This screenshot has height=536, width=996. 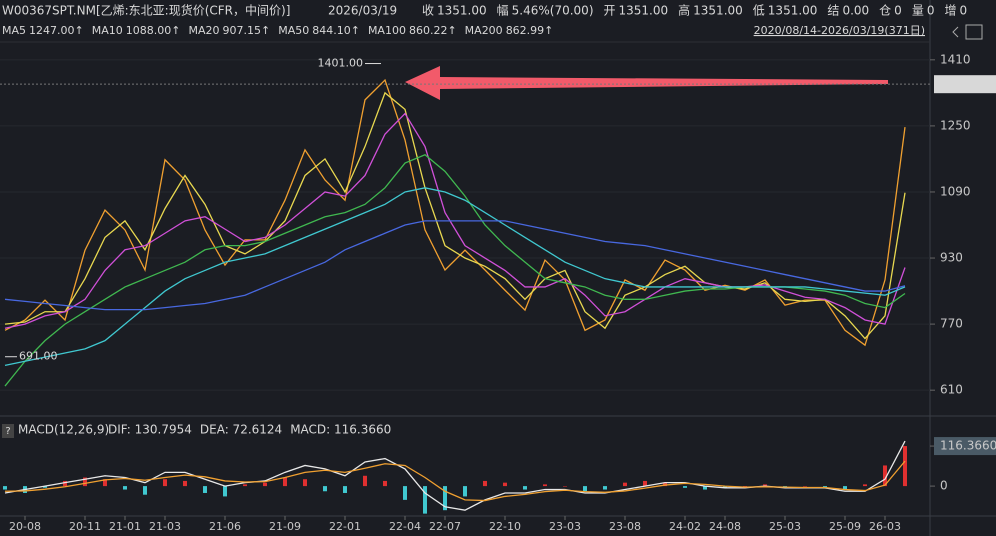 I want to click on x-tick-label: 21-09, so click(x=285, y=526).